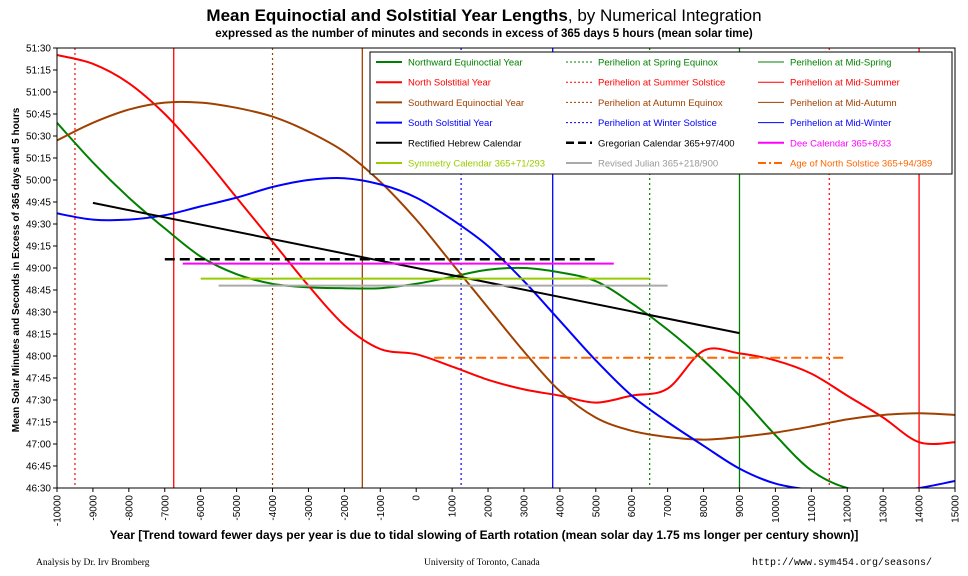 This screenshot has height=576, width=968. What do you see at coordinates (482, 563) in the screenshot?
I see `footer-institution: University of Toronto, Canada` at bounding box center [482, 563].